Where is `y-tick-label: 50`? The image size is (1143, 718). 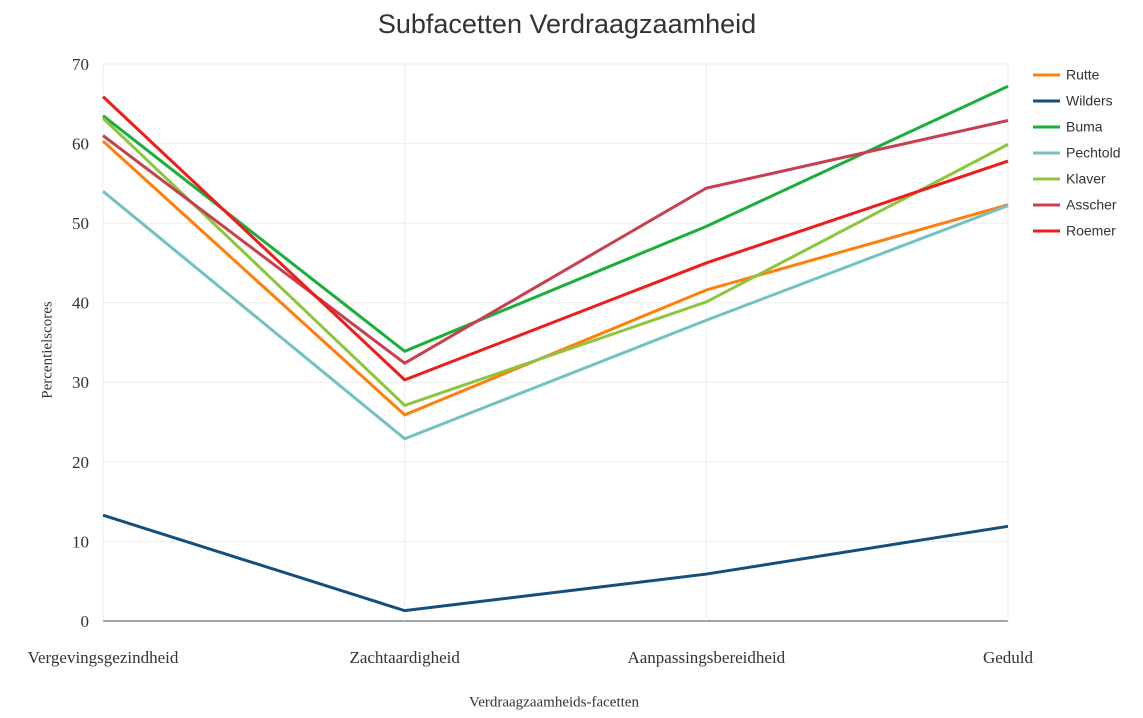 y-tick-label: 50 is located at coordinates (80, 223).